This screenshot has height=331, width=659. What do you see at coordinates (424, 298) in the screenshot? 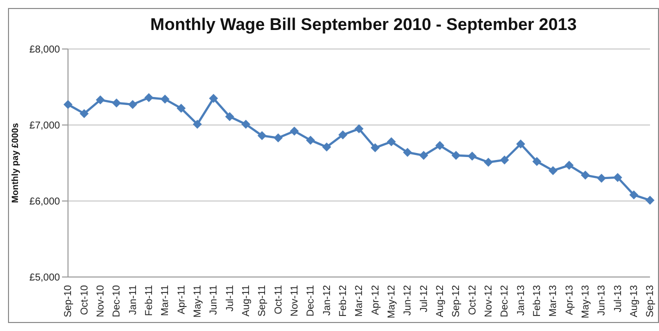
I see `x-tick-label: Jul-12` at bounding box center [424, 298].